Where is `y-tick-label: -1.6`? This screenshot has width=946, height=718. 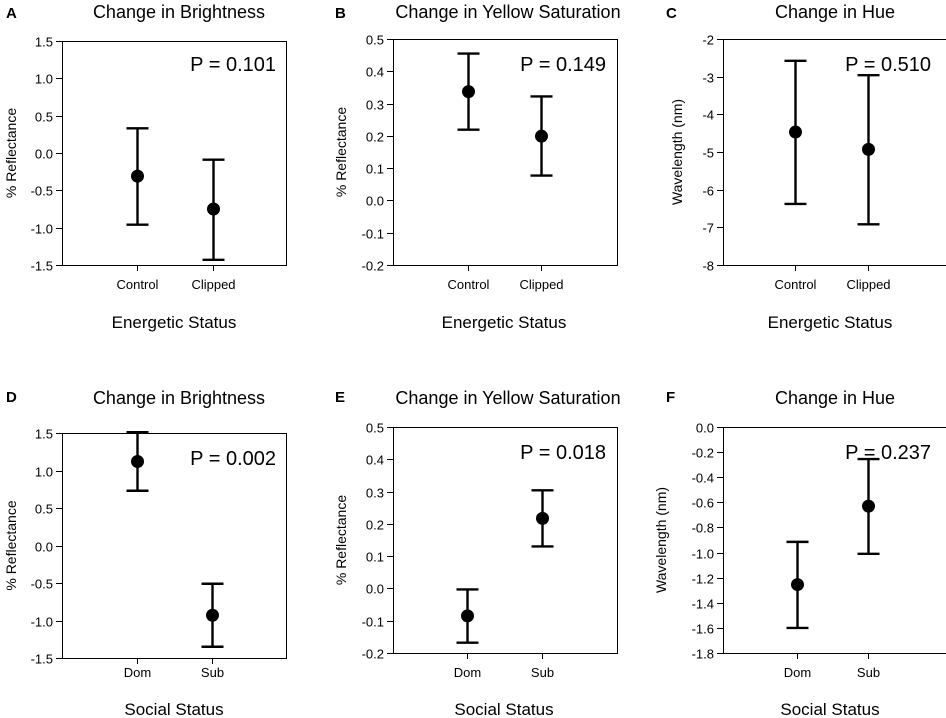
y-tick-label: -1.6 is located at coordinates (703, 629).